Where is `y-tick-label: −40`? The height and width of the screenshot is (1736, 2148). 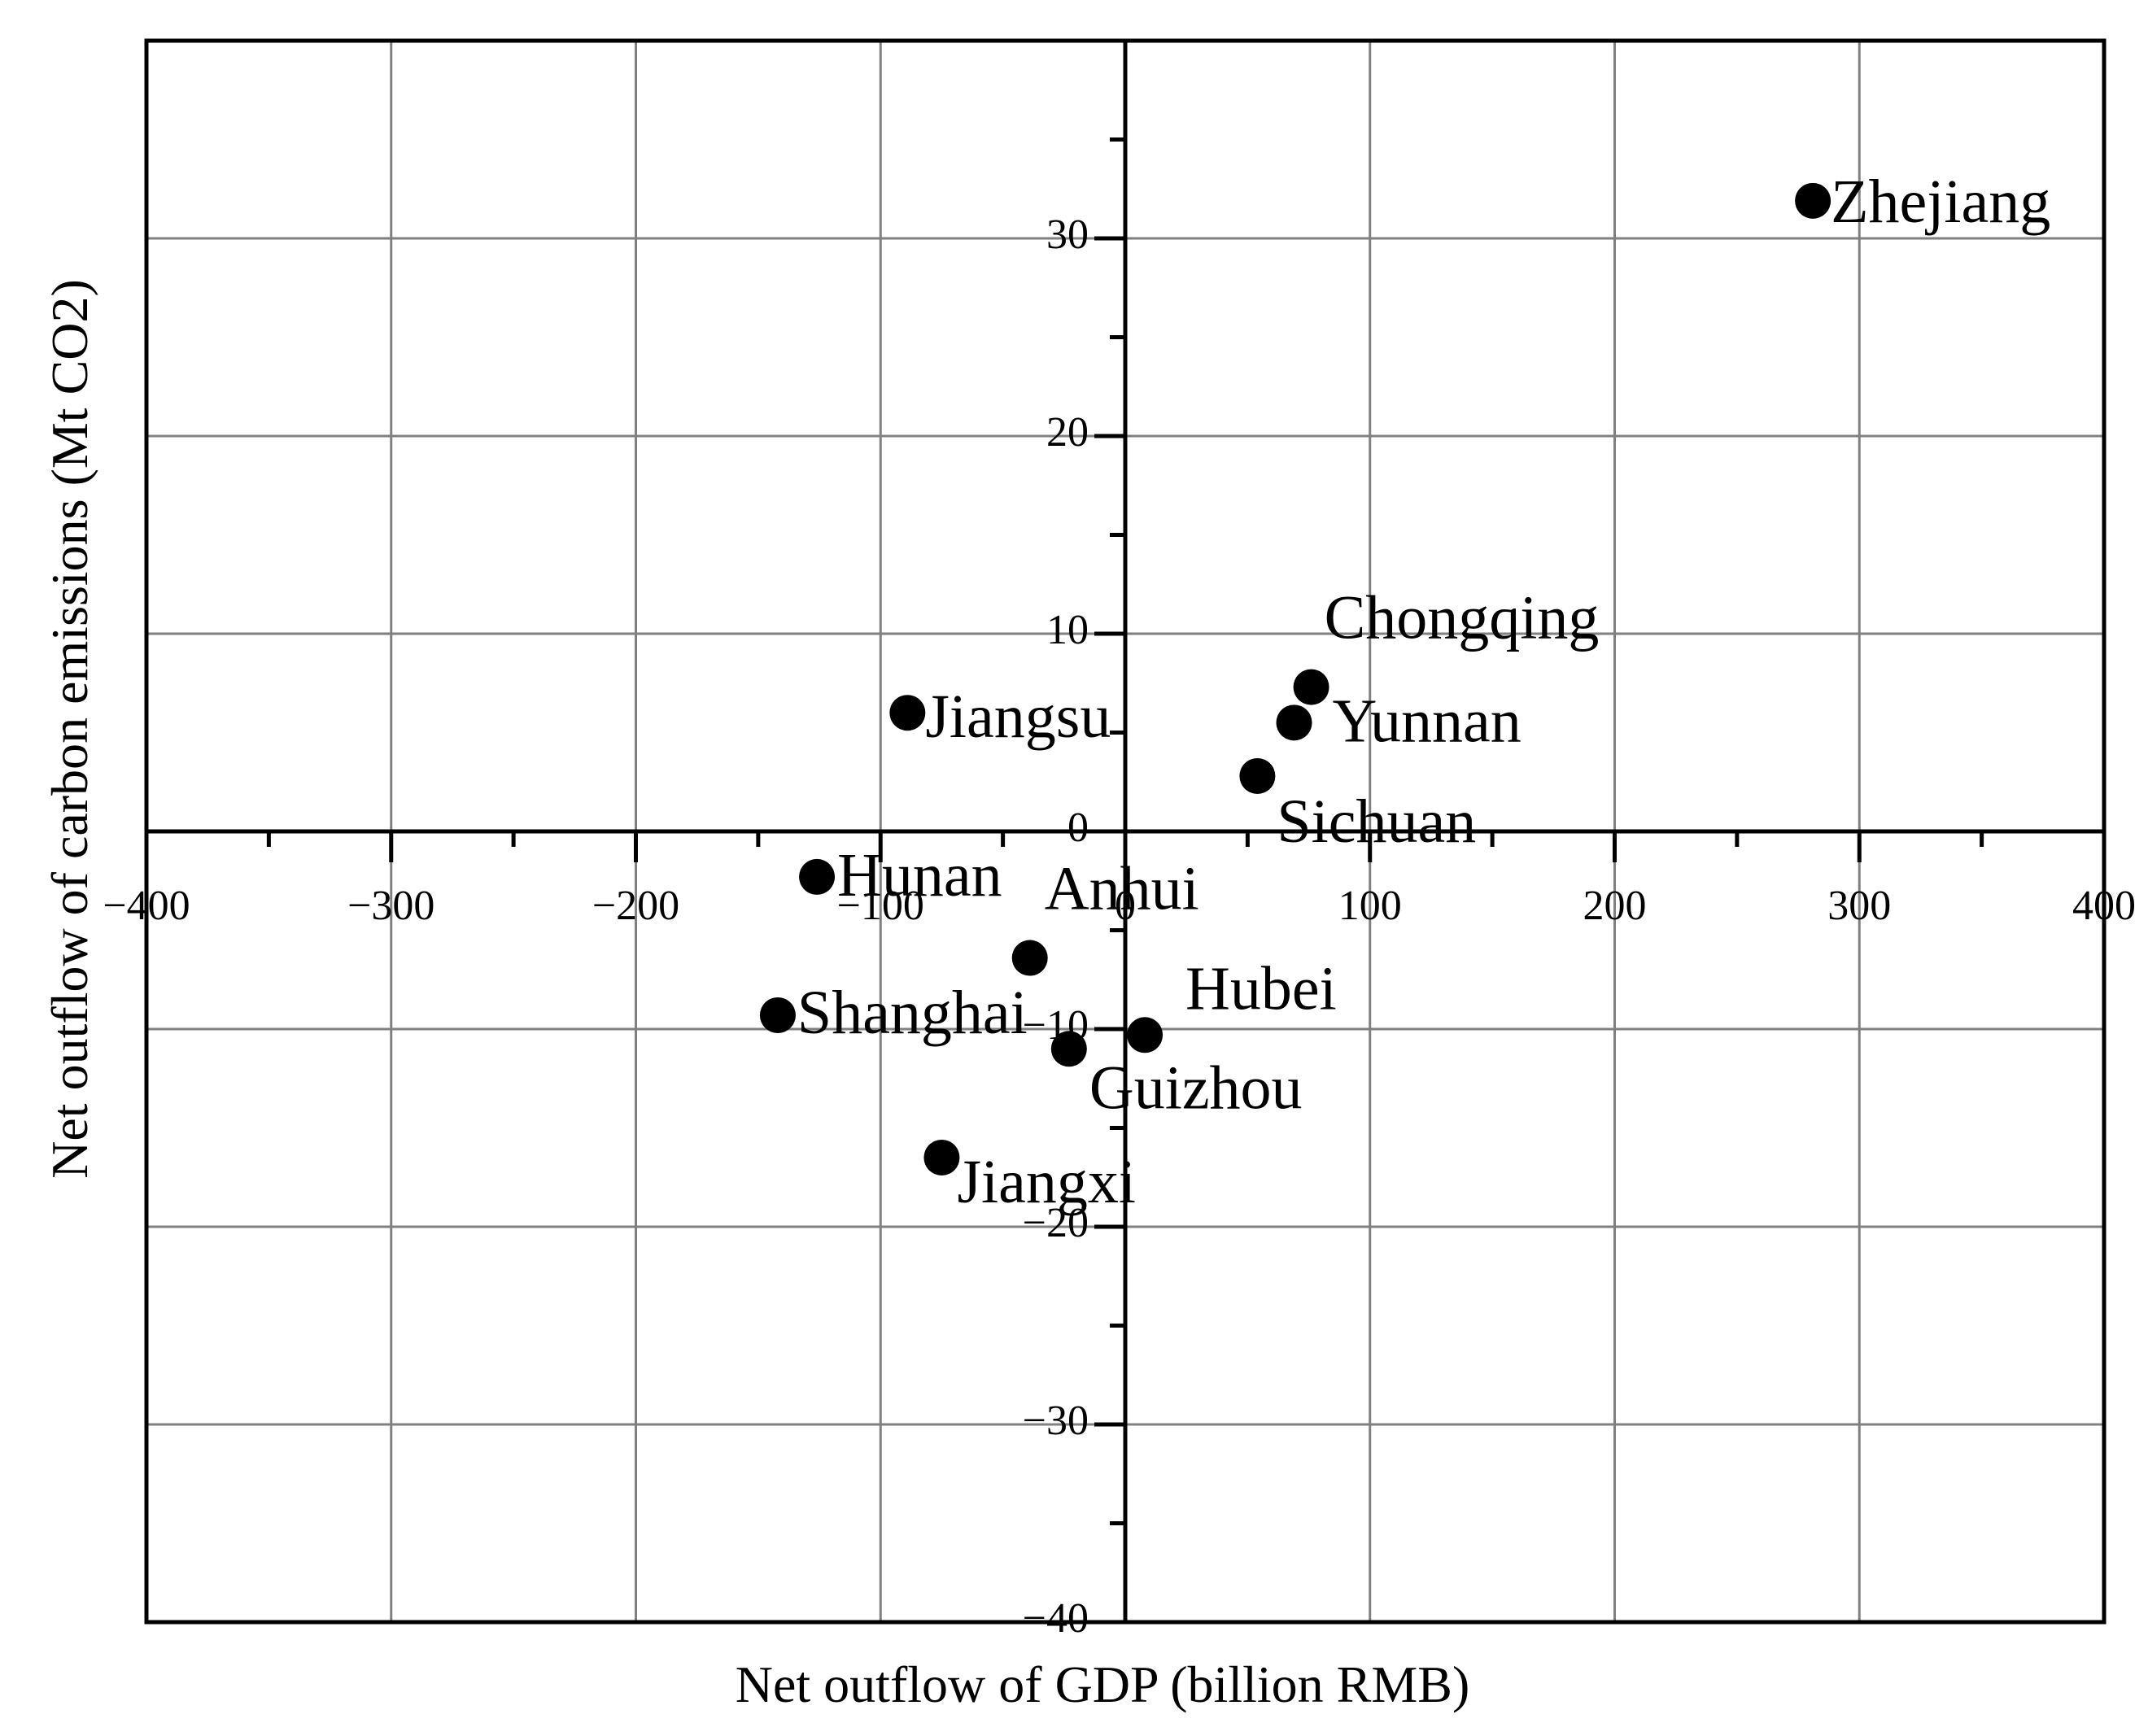
y-tick-label: −40 is located at coordinates (1056, 1618).